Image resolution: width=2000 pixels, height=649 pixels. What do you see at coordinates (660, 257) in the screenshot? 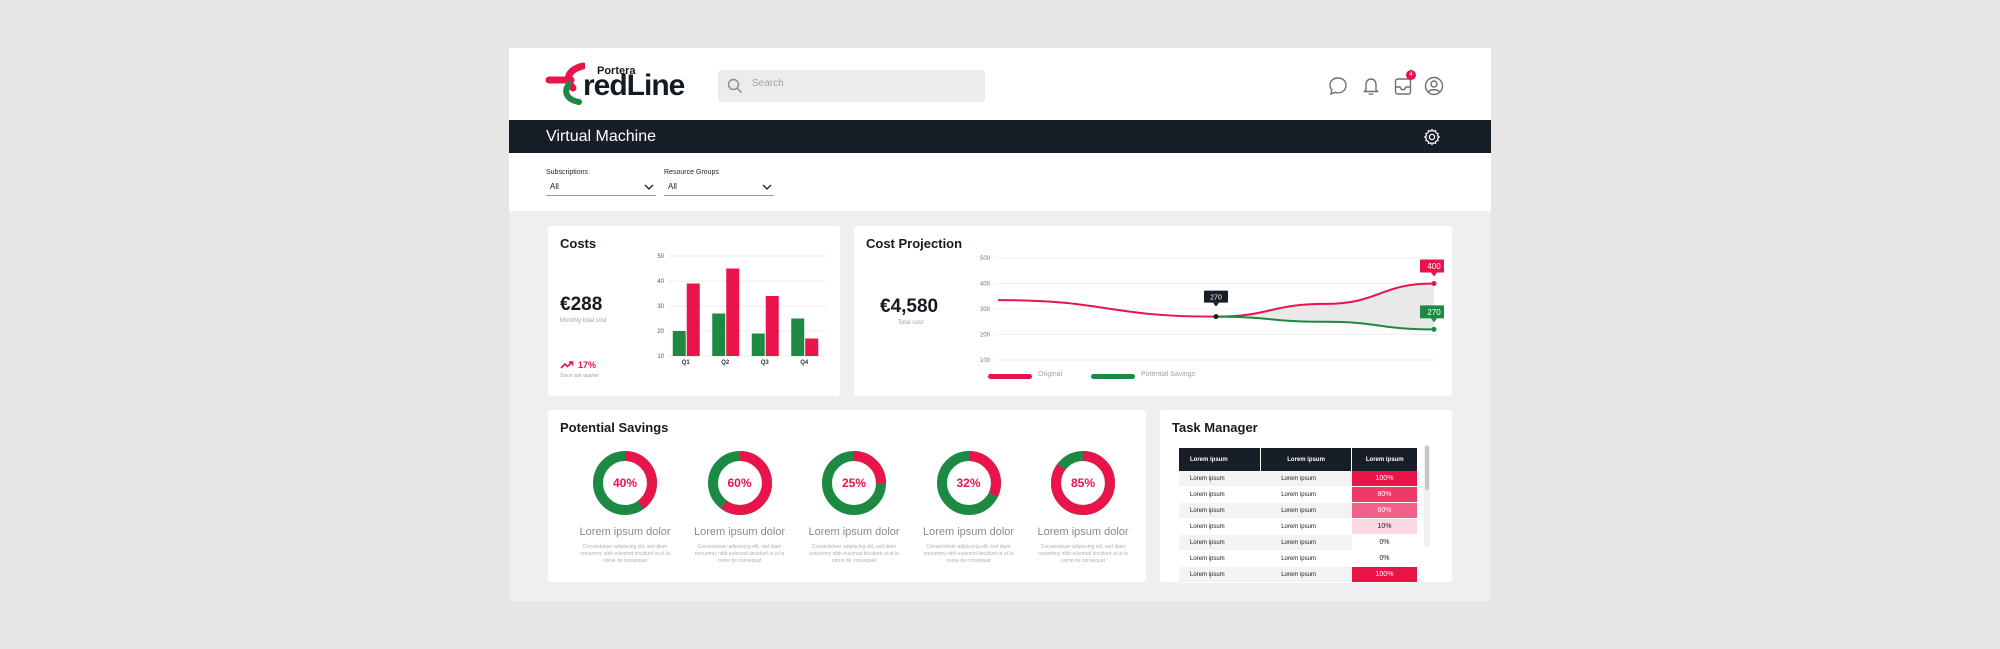
I see `y-tick-label: 50` at bounding box center [660, 257].